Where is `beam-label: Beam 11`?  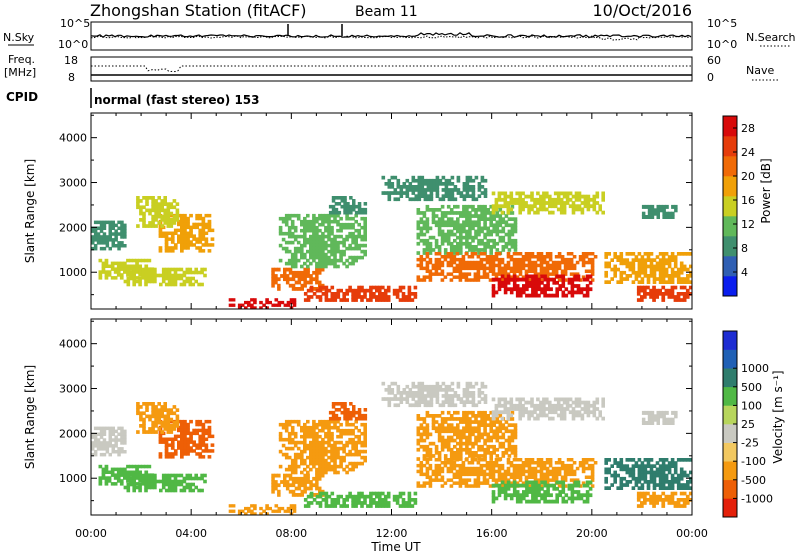
beam-label: Beam 11 is located at coordinates (386, 12).